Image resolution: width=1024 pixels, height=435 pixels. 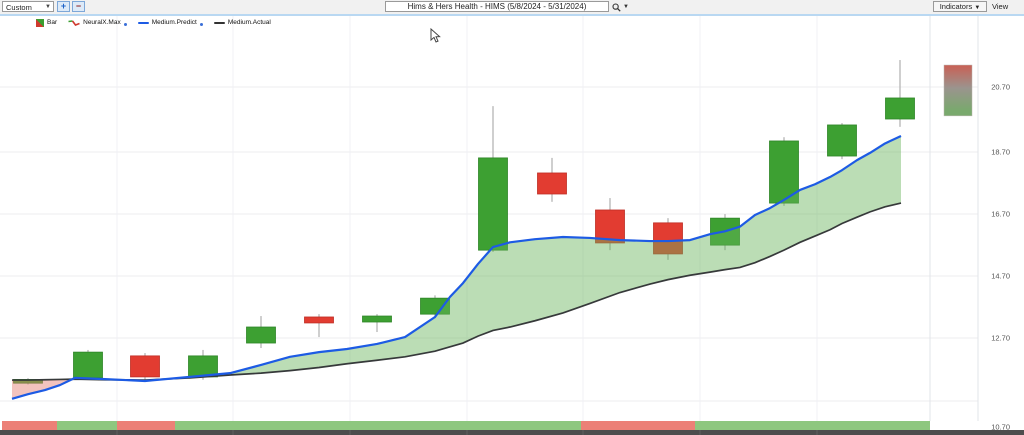 I want to click on remove-button: −, so click(x=78, y=6).